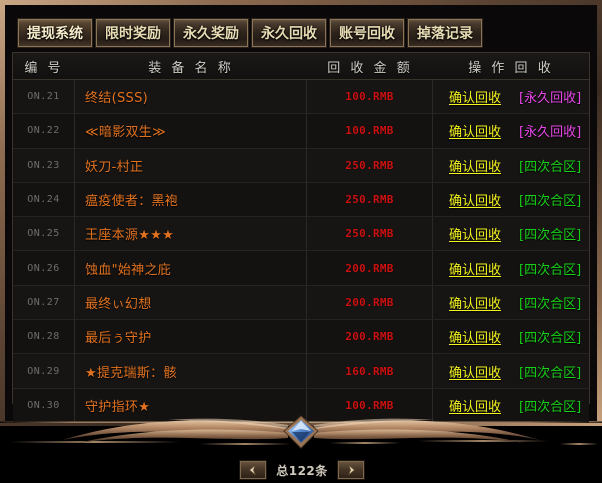 The width and height of the screenshot is (602, 483). I want to click on chevron-right-icon, so click(351, 470).